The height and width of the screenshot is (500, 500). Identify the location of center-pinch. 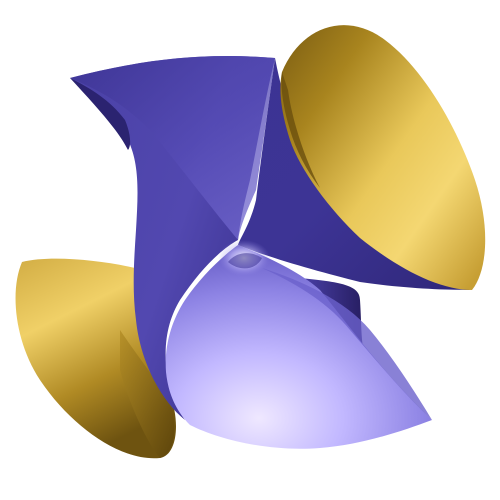
(245, 261).